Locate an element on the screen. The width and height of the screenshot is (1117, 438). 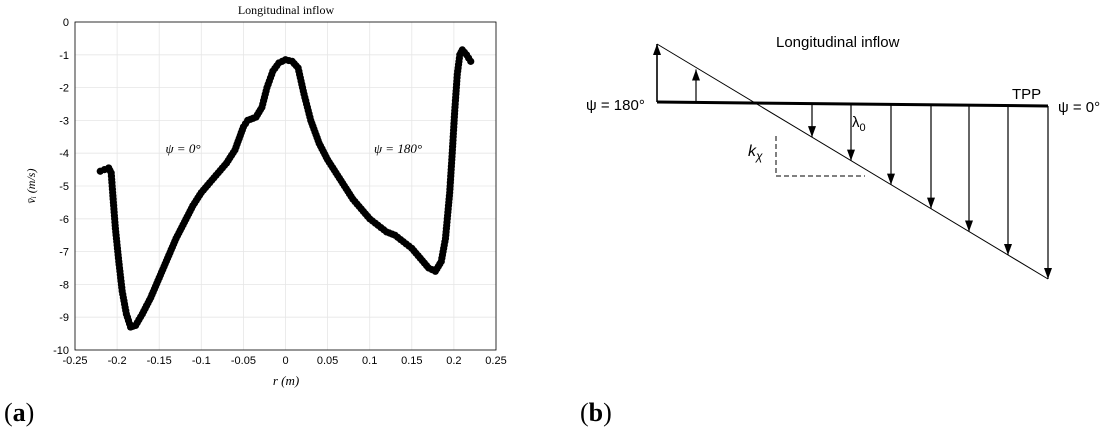
chart-a-y-tick-label: -9 is located at coordinates (64, 318).